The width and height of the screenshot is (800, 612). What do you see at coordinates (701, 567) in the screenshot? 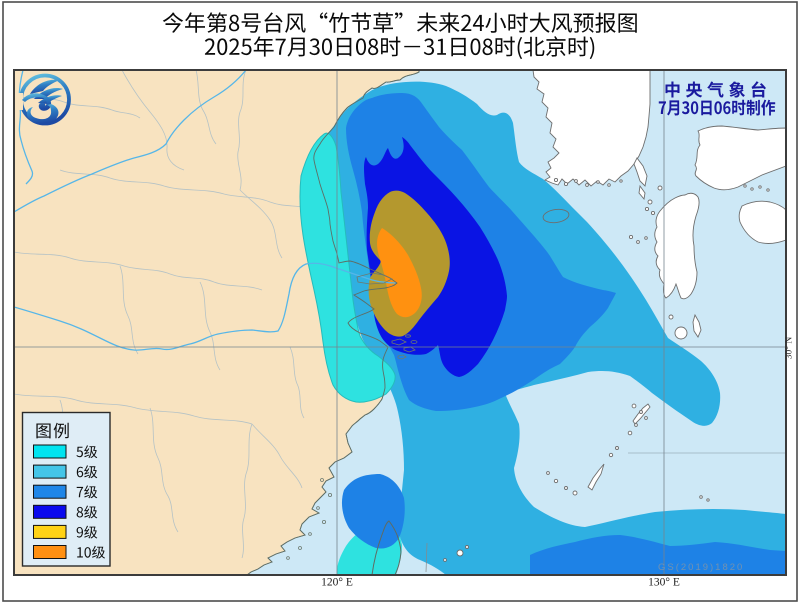
I see `svg-text: GS(2019)1820` at bounding box center [701, 567].